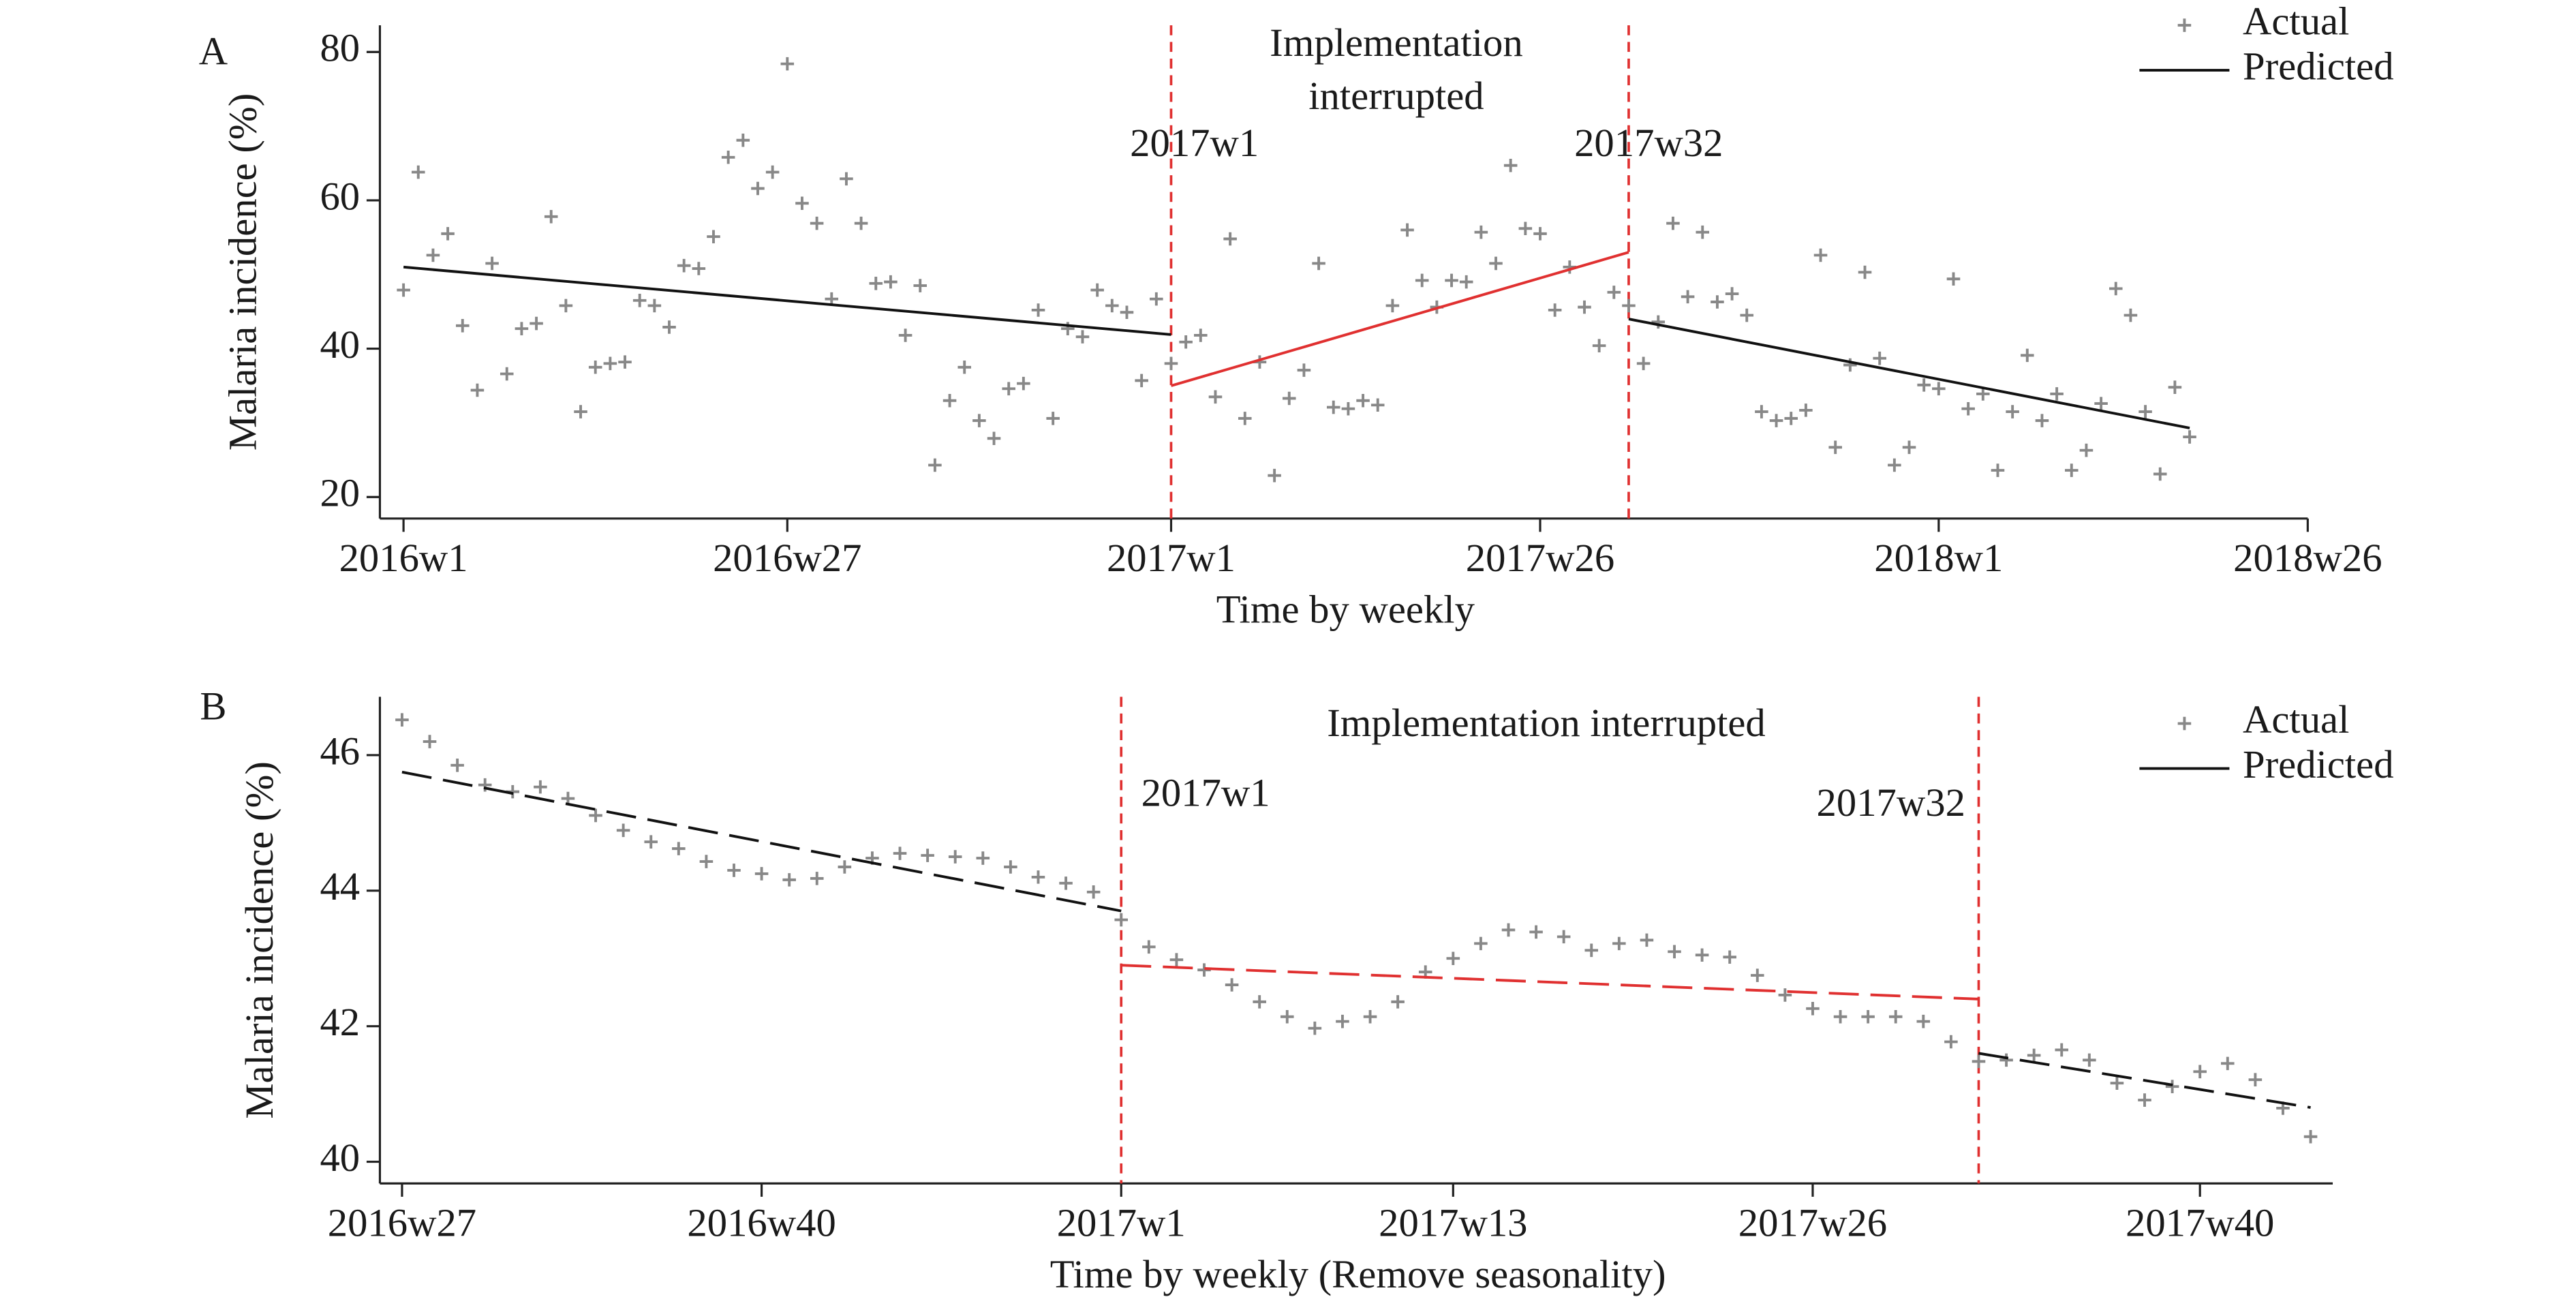  What do you see at coordinates (1812, 1222) in the screenshot?
I see `x-tick-label: 2017w26` at bounding box center [1812, 1222].